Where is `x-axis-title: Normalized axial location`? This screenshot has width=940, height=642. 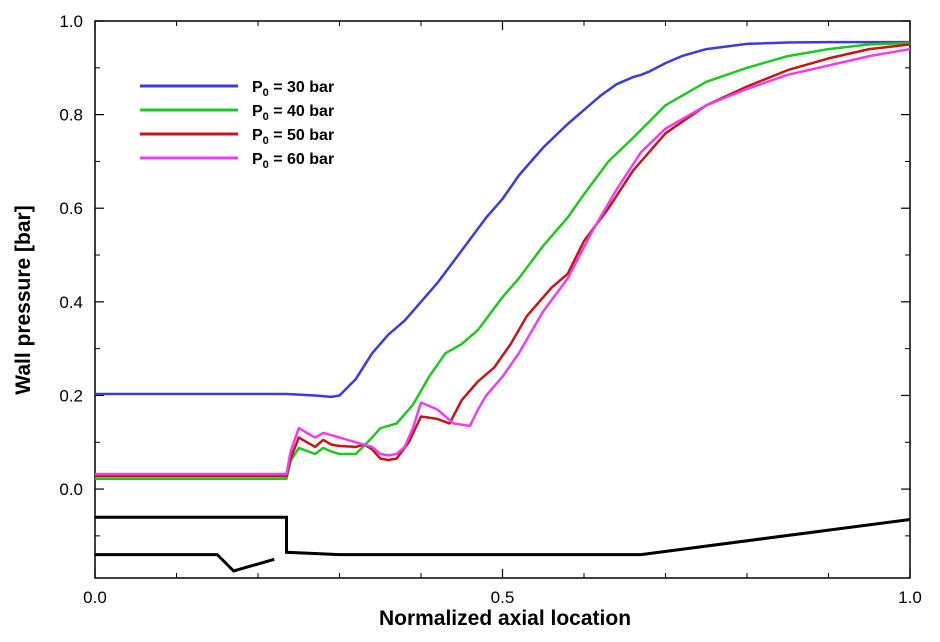
x-axis-title: Normalized axial location is located at coordinates (505, 618).